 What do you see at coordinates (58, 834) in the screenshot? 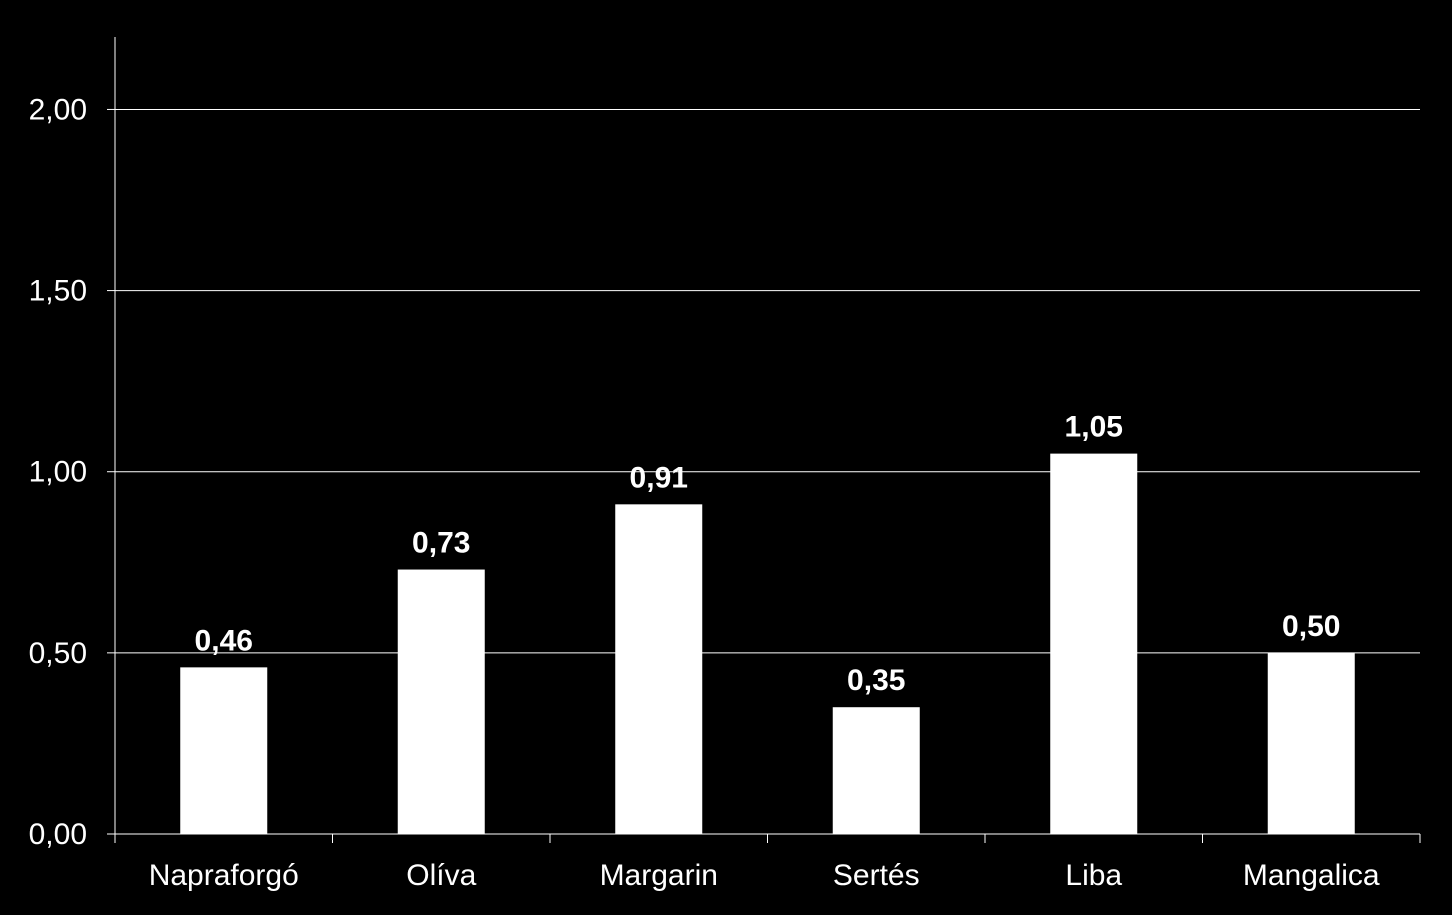
I see `y-tick-label: 0,00` at bounding box center [58, 834].